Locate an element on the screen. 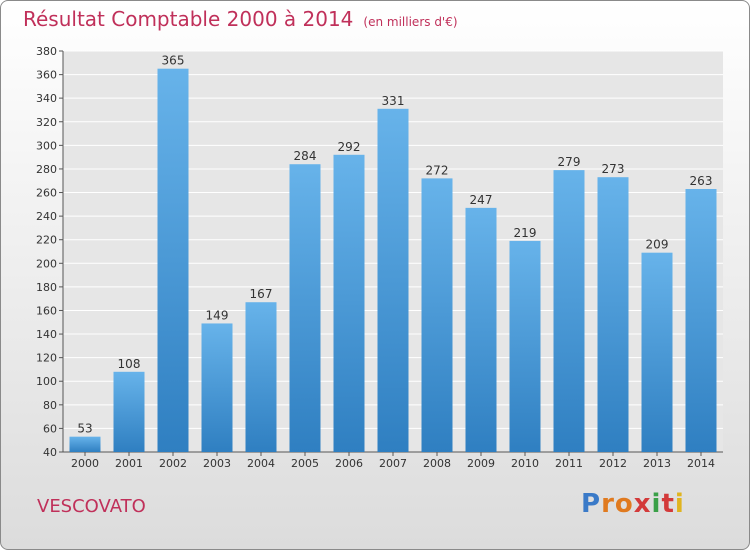 Image resolution: width=750 pixels, height=550 pixels. x-tick-label: 2004 is located at coordinates (261, 463).